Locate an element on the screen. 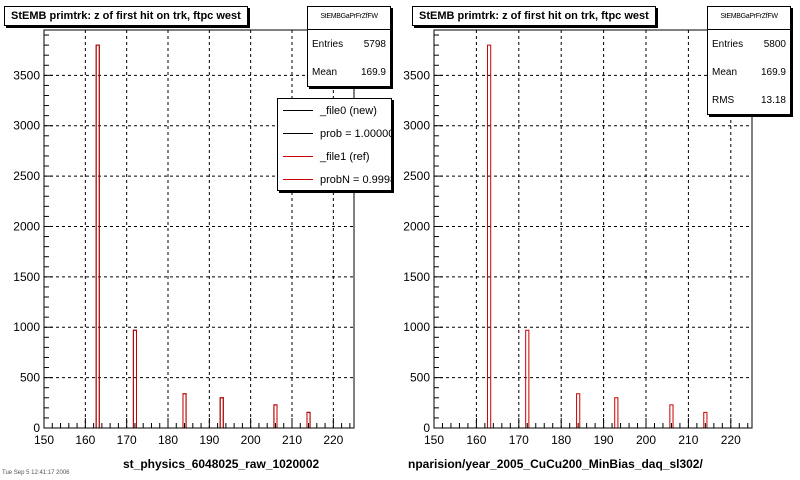 Image resolution: width=800 pixels, height=480 pixels. left-y-tick-label: 3000 is located at coordinates (26, 126).